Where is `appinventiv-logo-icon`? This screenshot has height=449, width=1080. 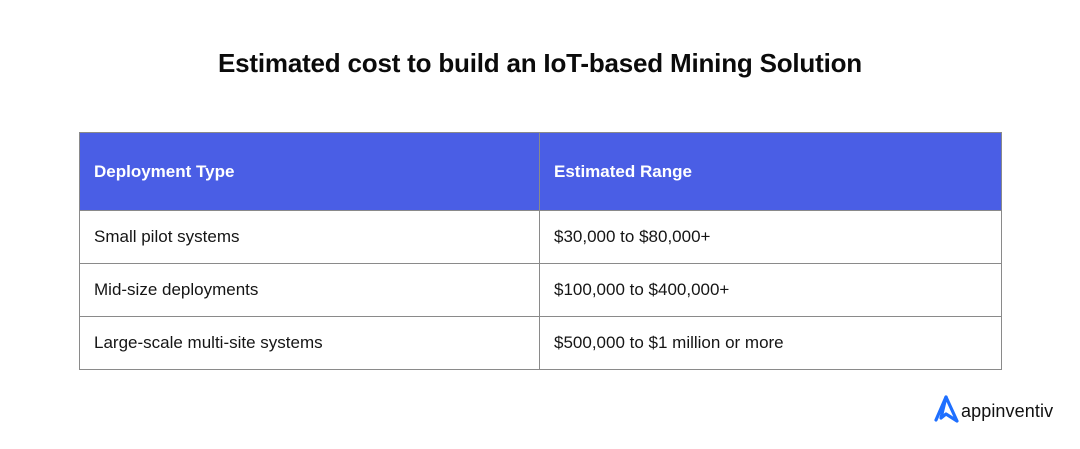 appinventiv-logo-icon is located at coordinates (946, 411).